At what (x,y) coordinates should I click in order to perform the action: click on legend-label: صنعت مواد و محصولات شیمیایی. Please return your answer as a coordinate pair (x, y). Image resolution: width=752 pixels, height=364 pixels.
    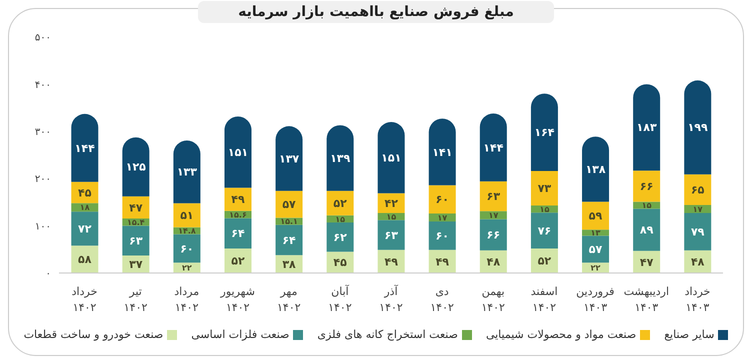
    Looking at the image, I should click on (561, 334).